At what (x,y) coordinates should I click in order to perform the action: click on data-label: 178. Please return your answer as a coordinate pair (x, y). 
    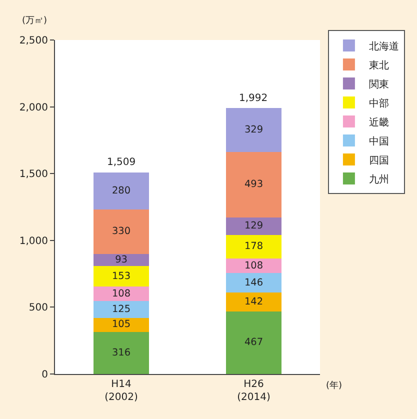
    Looking at the image, I should click on (254, 246).